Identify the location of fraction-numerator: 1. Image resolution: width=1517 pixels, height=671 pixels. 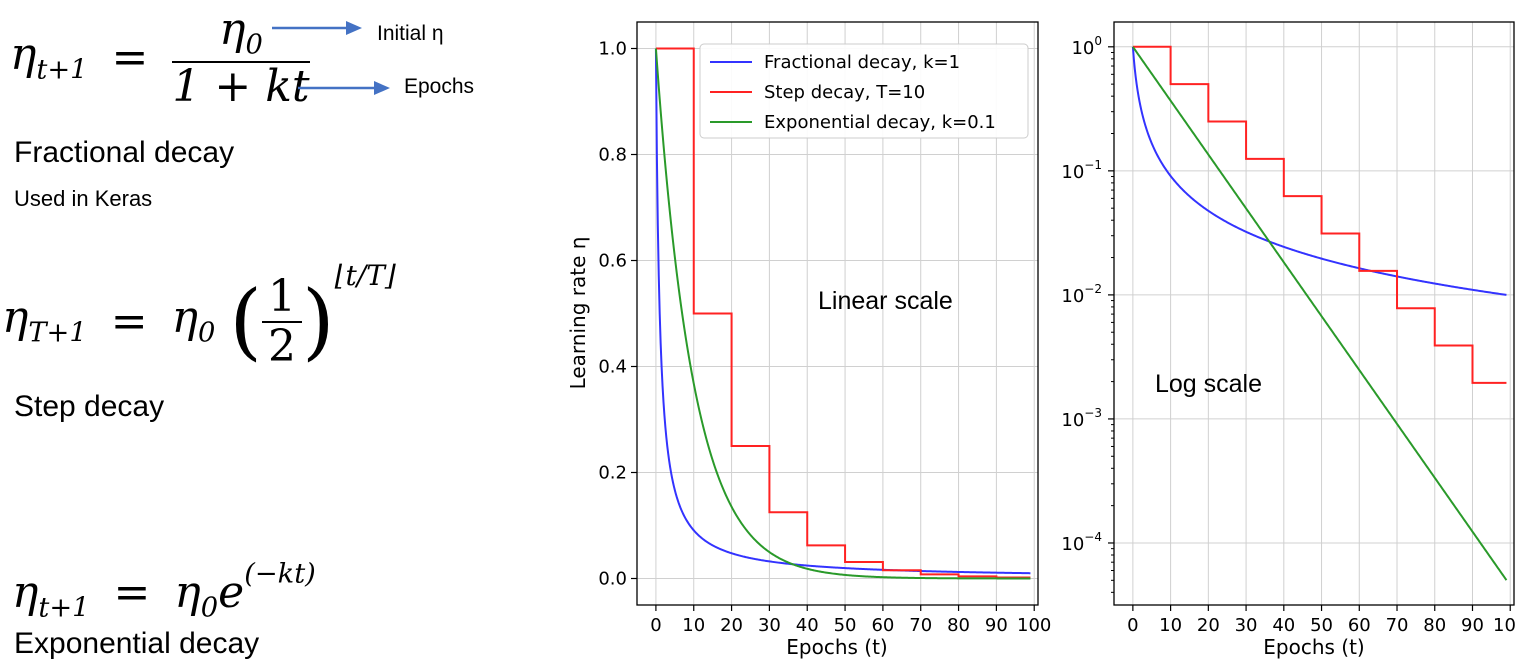
(282, 298).